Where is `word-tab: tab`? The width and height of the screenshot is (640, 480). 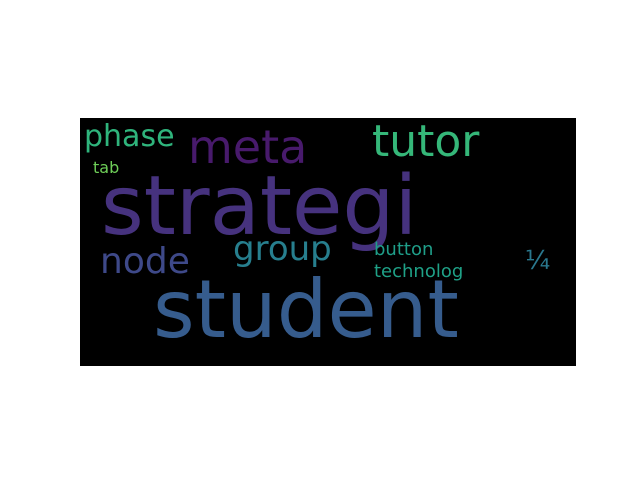 word-tab: tab is located at coordinates (106, 167).